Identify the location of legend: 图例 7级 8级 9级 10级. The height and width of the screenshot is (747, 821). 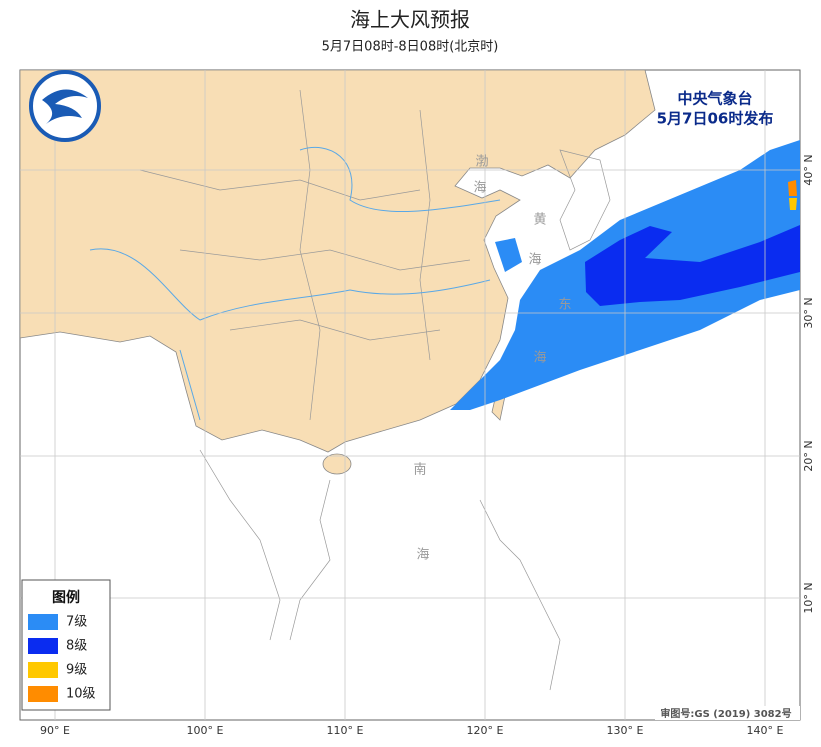
(66, 645).